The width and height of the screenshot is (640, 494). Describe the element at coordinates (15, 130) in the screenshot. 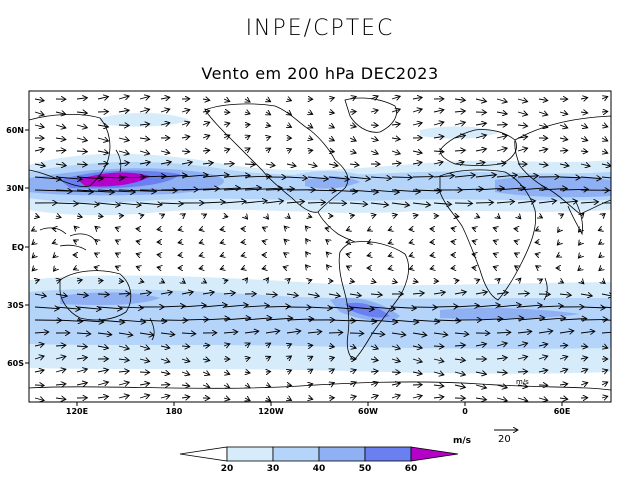

I see `lat-label-60n: 60N` at that location.